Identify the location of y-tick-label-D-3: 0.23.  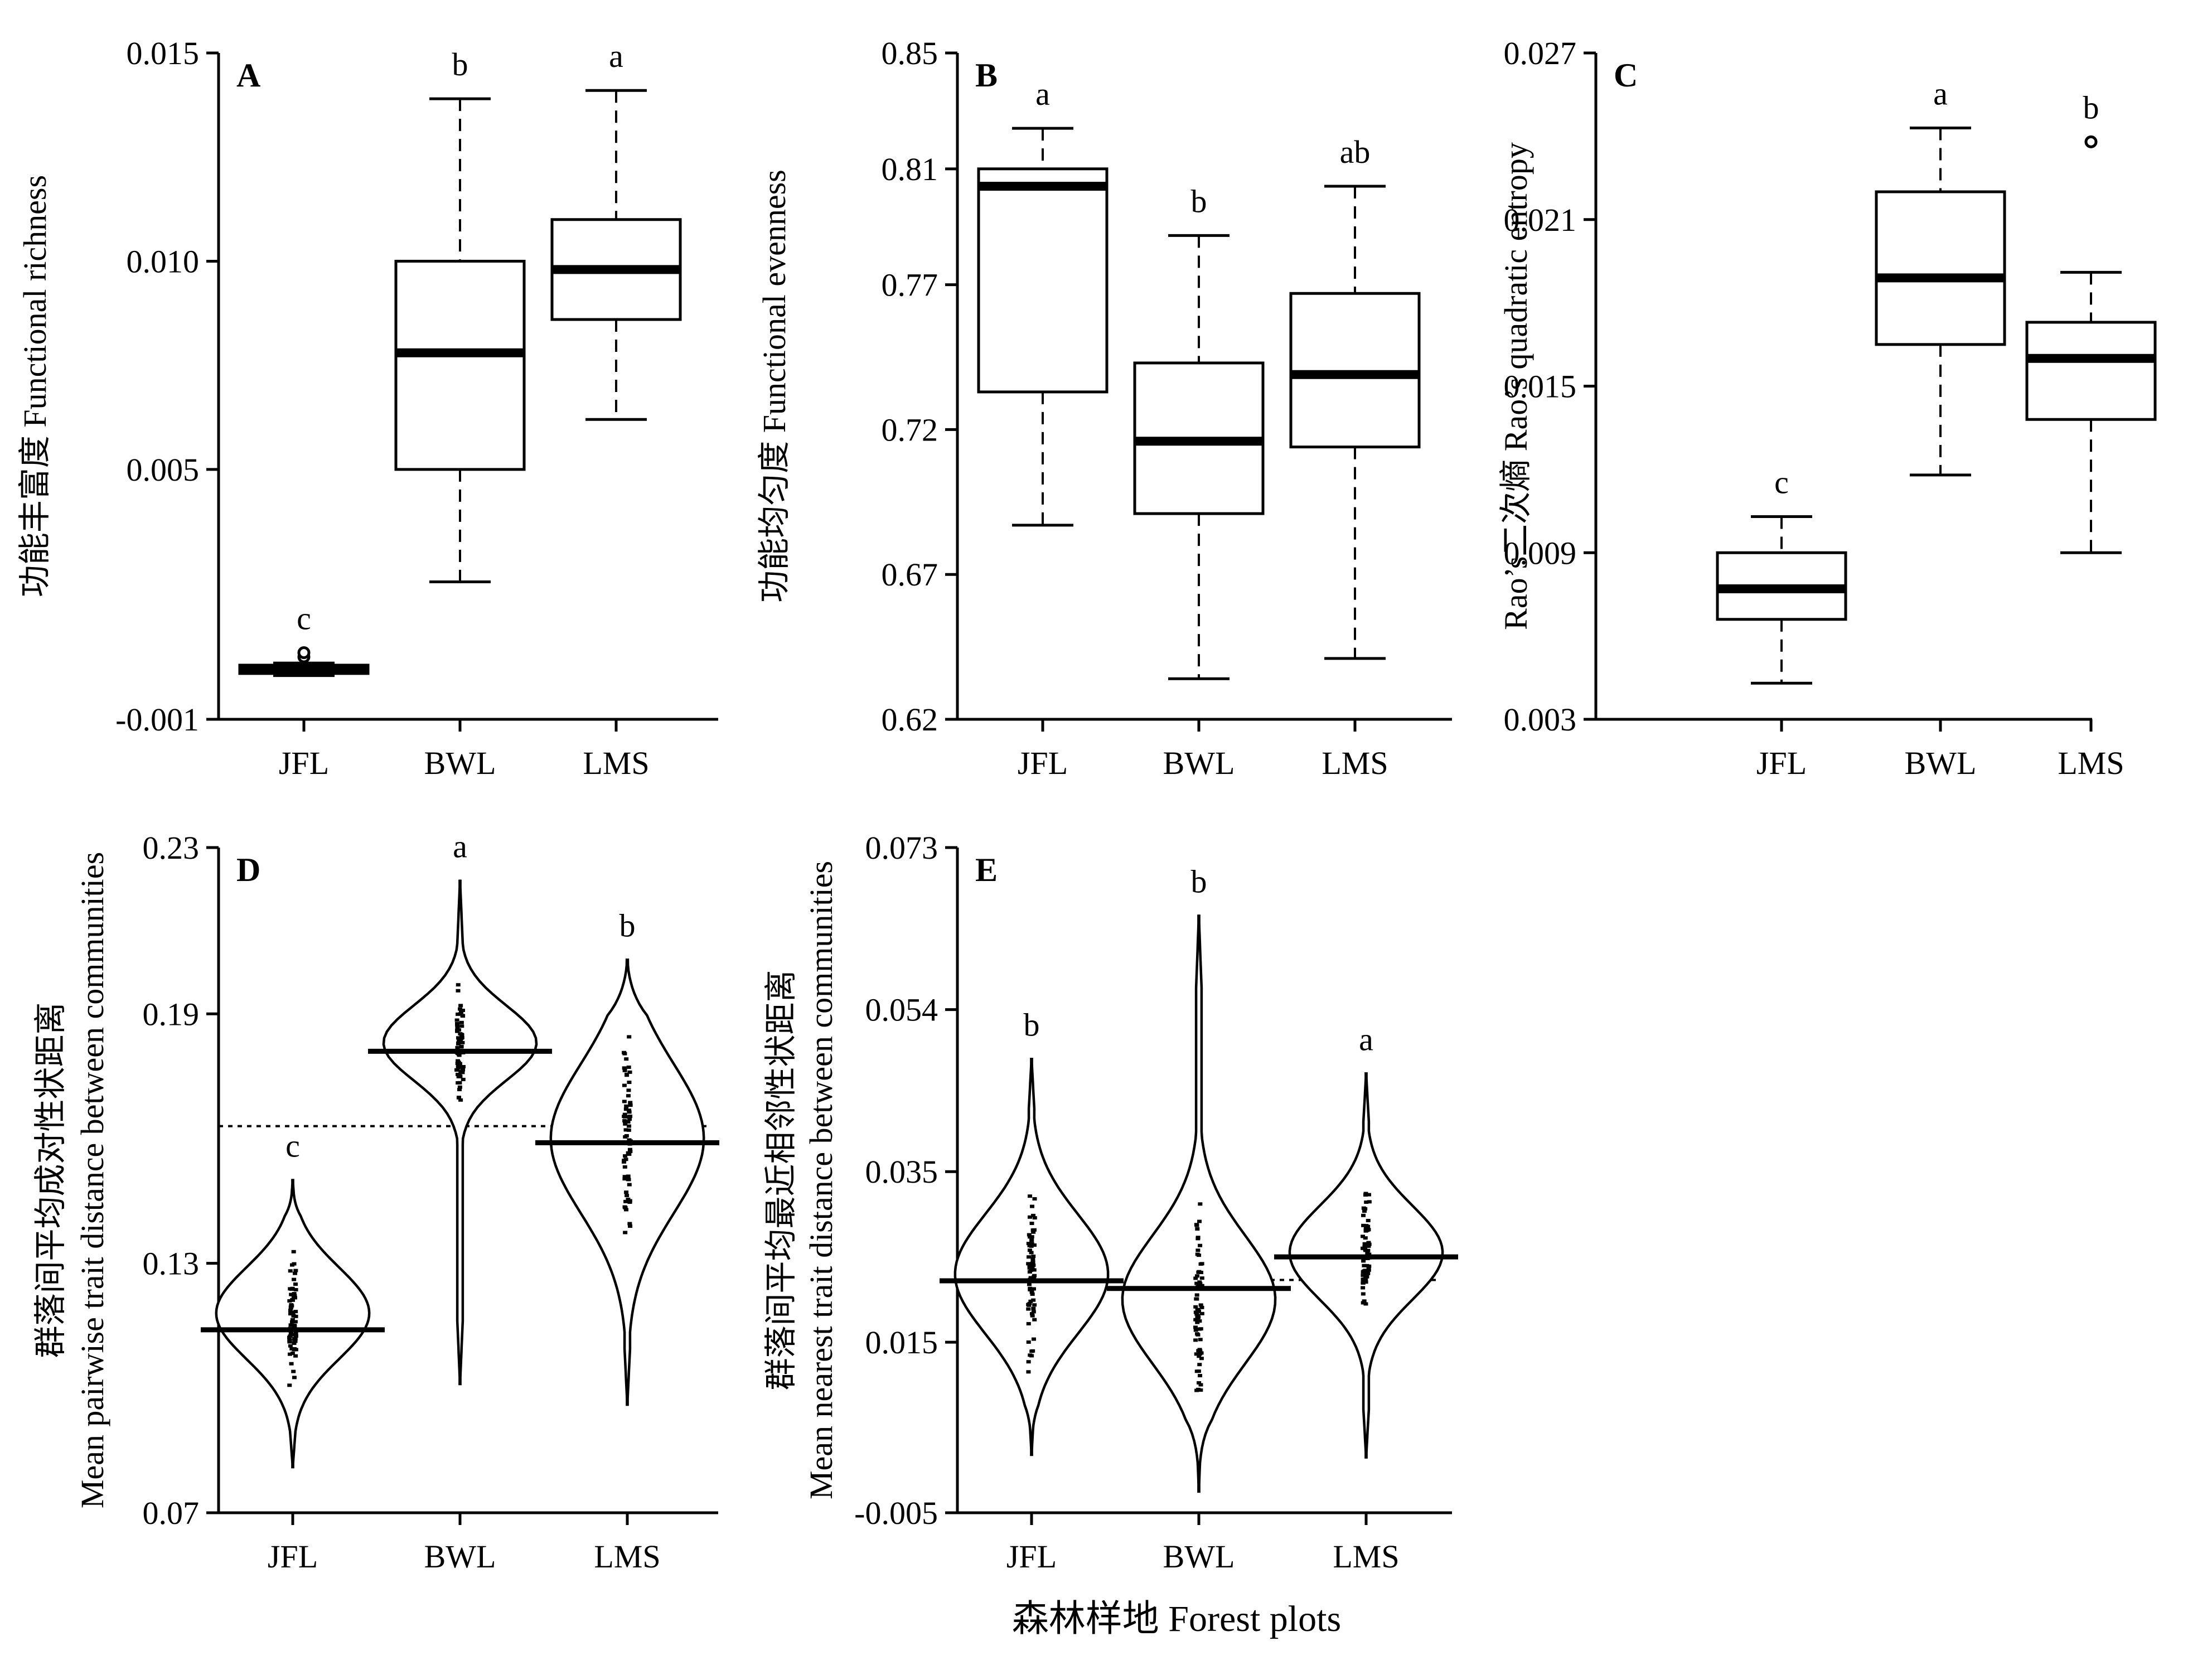
(171, 848).